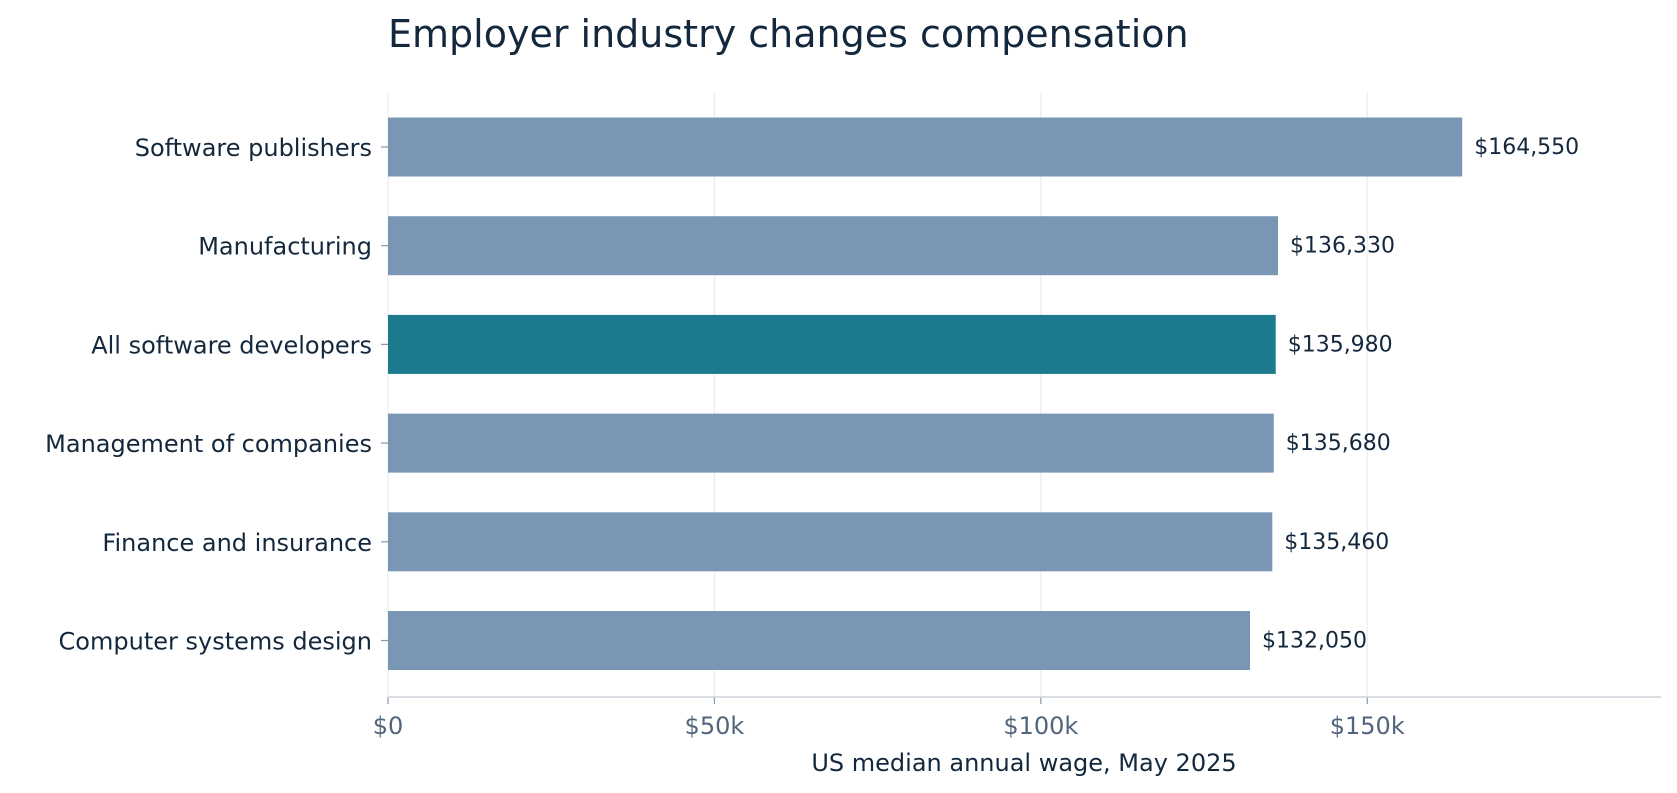  Describe the element at coordinates (208, 444) in the screenshot. I see `category-label: Management of companies` at that location.